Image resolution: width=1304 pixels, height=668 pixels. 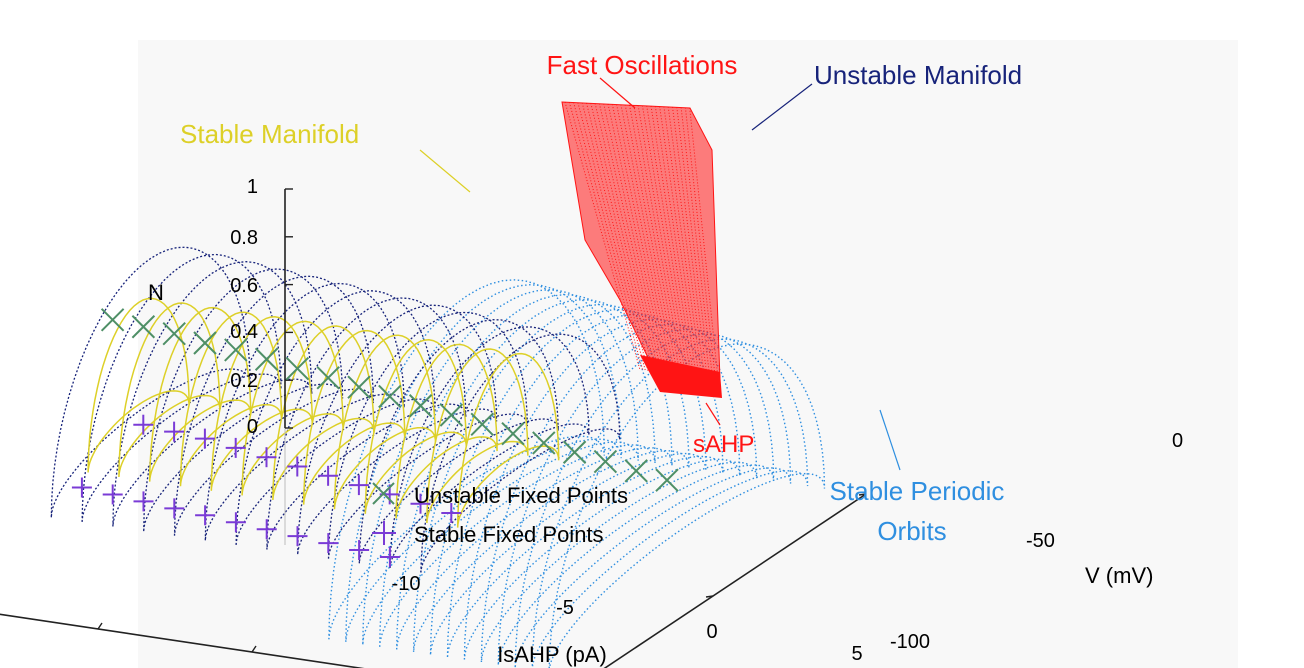 I want to click on x-axis-label: IsAHP (pA), so click(x=552, y=654).